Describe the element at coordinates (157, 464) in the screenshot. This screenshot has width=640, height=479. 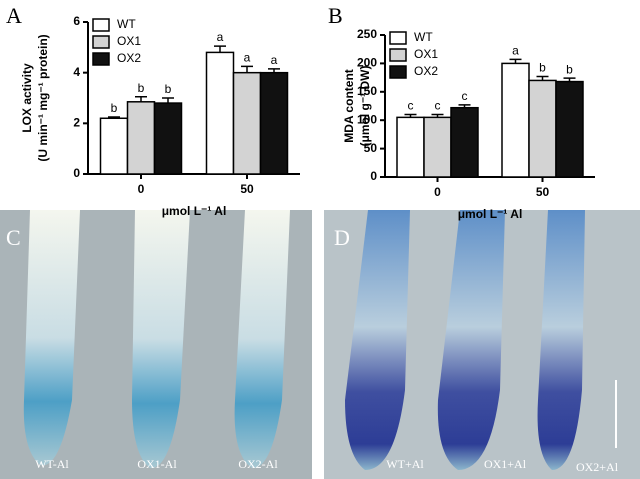
I see `photo-label: OX1-Al` at that location.